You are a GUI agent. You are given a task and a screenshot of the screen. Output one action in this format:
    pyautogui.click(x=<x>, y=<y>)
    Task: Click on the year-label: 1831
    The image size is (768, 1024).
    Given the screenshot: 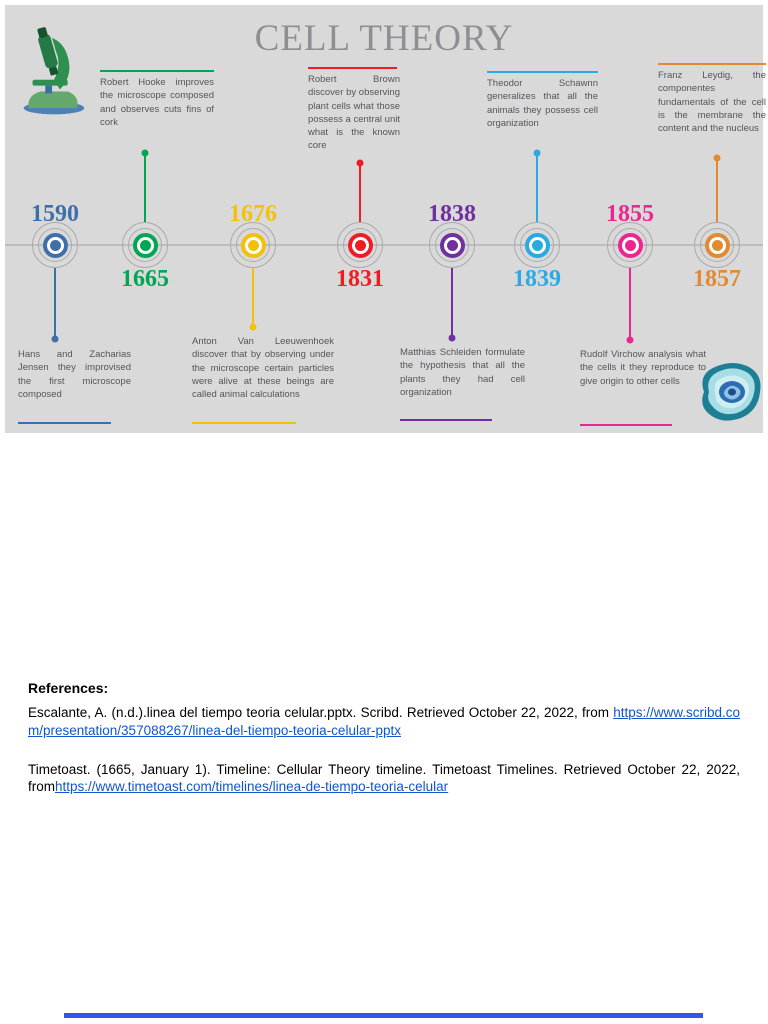 What is the action you would take?
    pyautogui.click(x=360, y=279)
    